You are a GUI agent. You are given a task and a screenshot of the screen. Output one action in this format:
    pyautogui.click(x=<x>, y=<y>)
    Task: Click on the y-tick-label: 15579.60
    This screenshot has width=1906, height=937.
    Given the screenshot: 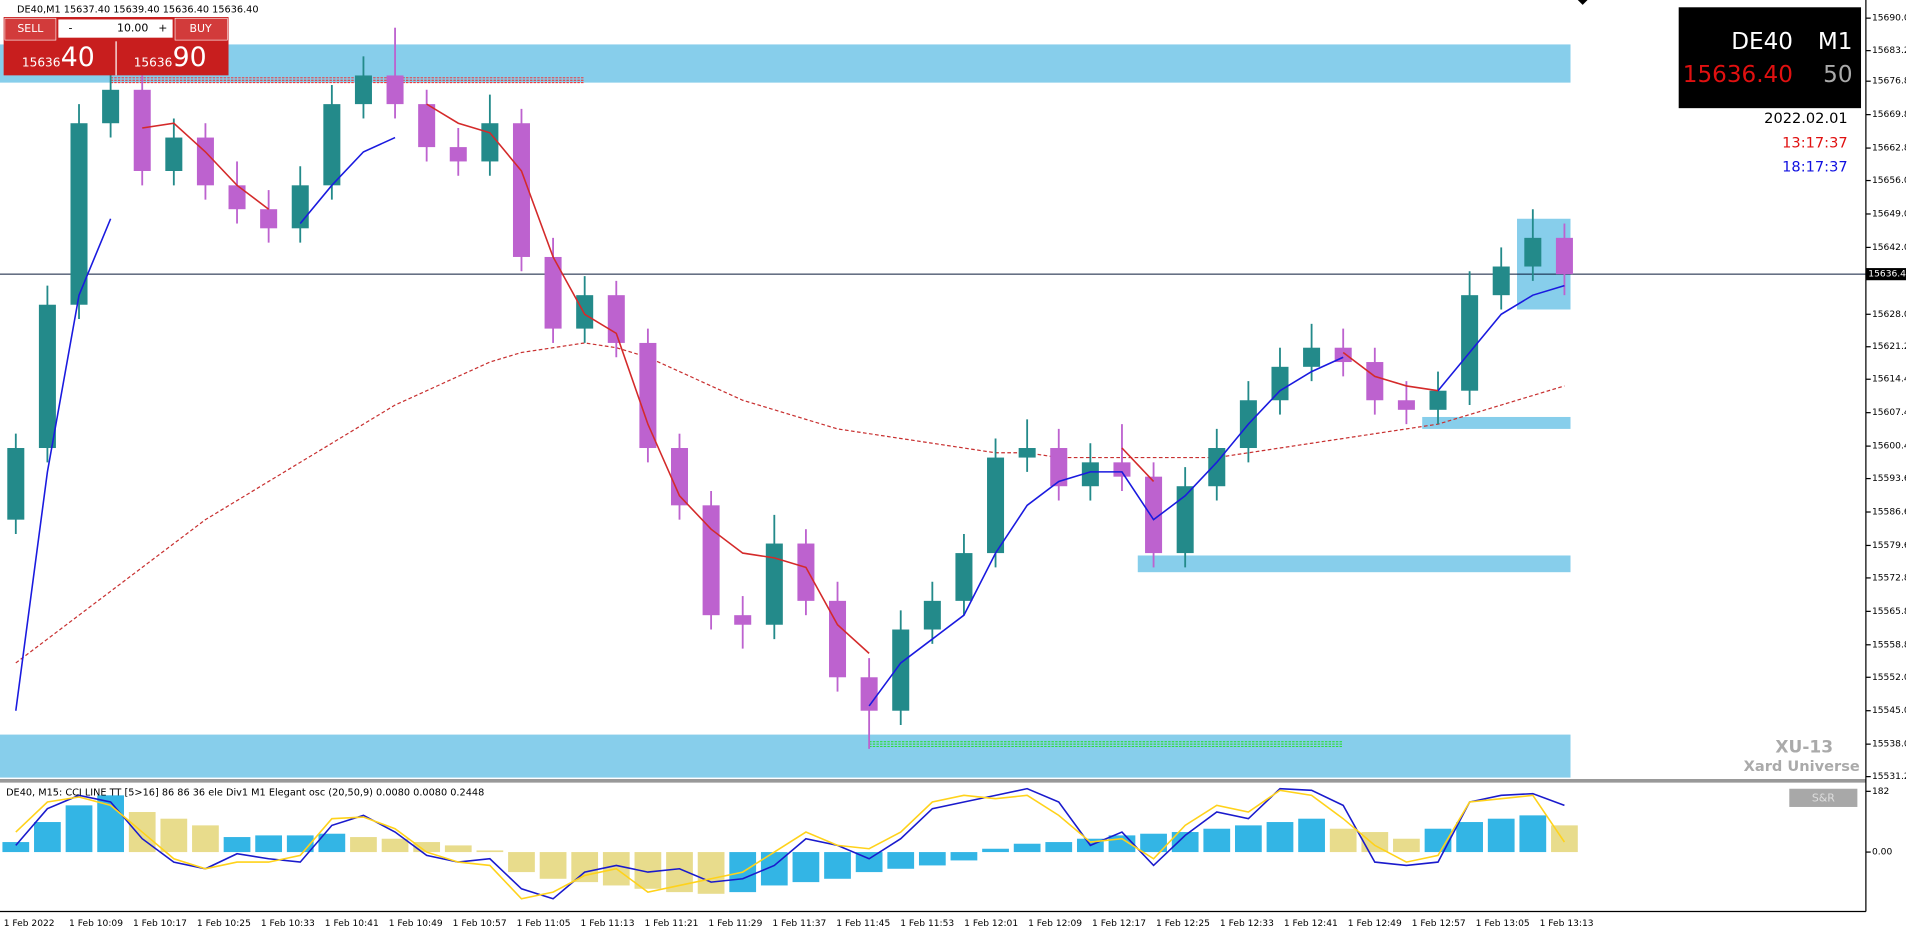 What is the action you would take?
    pyautogui.click(x=1889, y=546)
    